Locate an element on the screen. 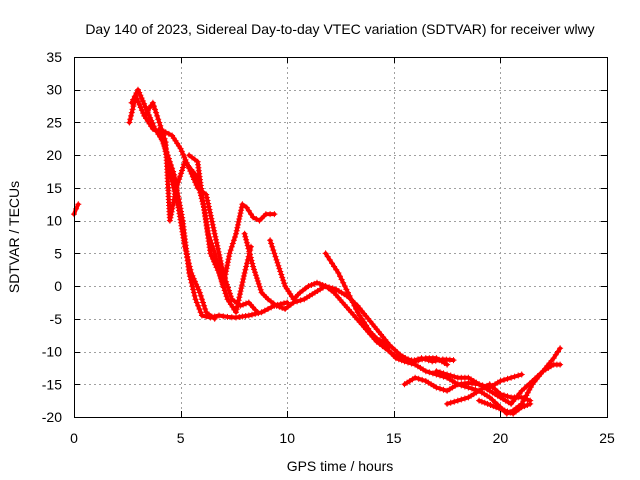 The image size is (640, 480). x-tick-label: 15 is located at coordinates (394, 438).